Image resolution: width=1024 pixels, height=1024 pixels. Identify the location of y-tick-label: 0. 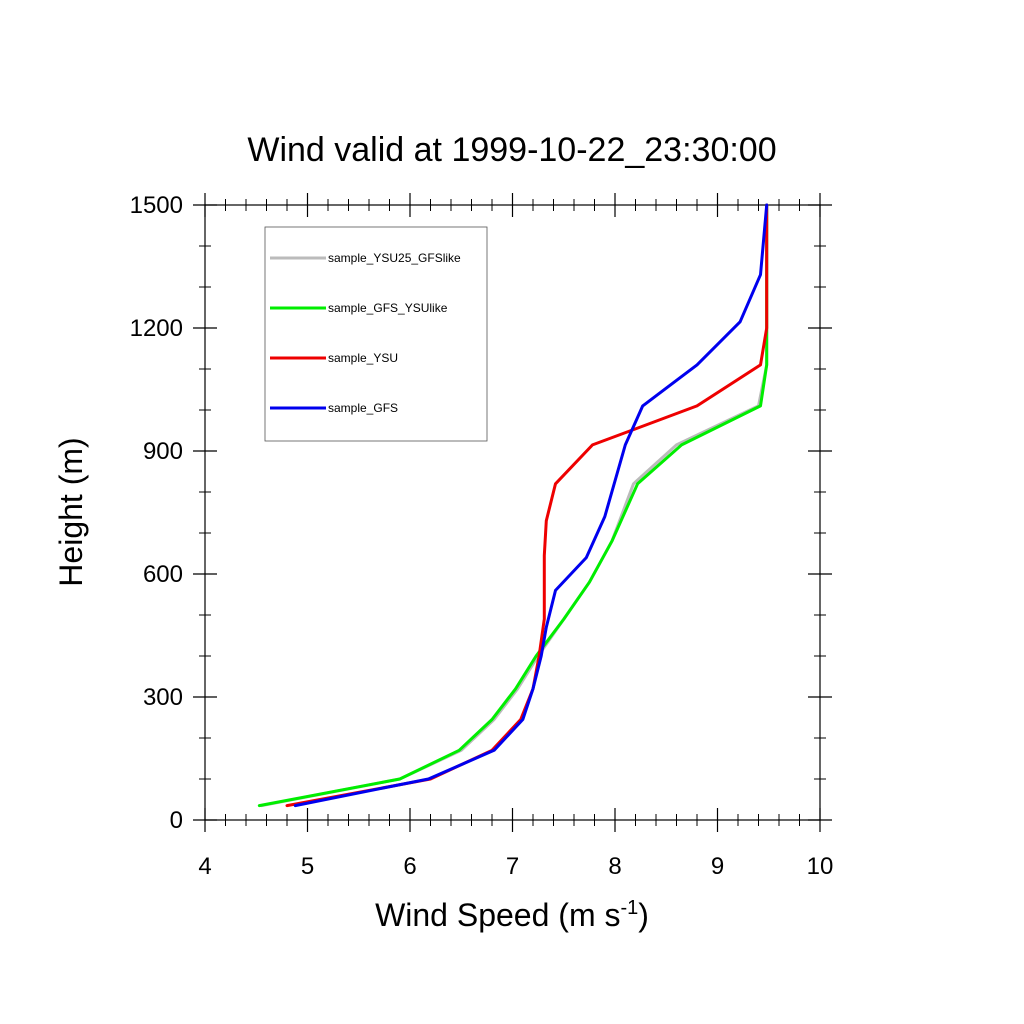
(176, 820).